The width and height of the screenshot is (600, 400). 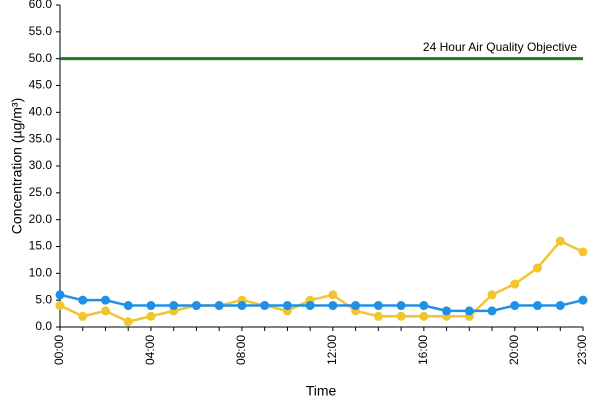 What do you see at coordinates (514, 350) in the screenshot?
I see `x-tick-label: 20:00` at bounding box center [514, 350].